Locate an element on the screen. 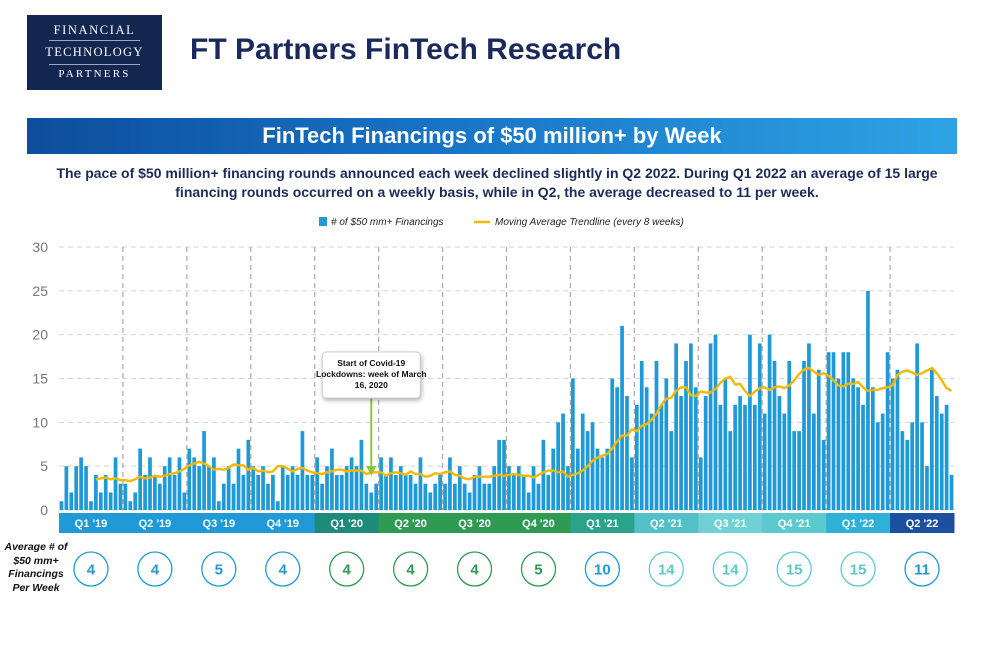 This screenshot has height=647, width=994. average-value: 14 is located at coordinates (666, 570).